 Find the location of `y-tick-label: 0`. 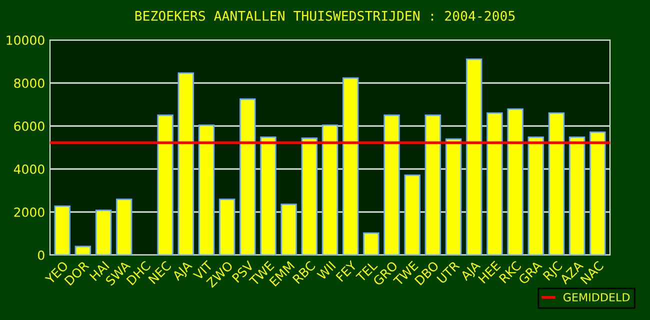

y-tick-label: 0 is located at coordinates (41, 255).